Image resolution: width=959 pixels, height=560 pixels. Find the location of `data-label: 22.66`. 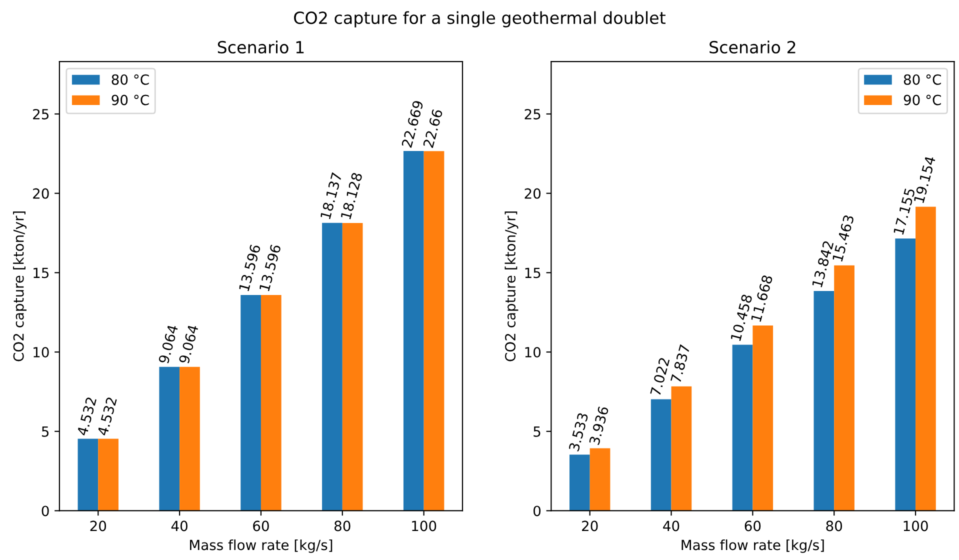

data-label: 22.66 is located at coordinates (432, 128).